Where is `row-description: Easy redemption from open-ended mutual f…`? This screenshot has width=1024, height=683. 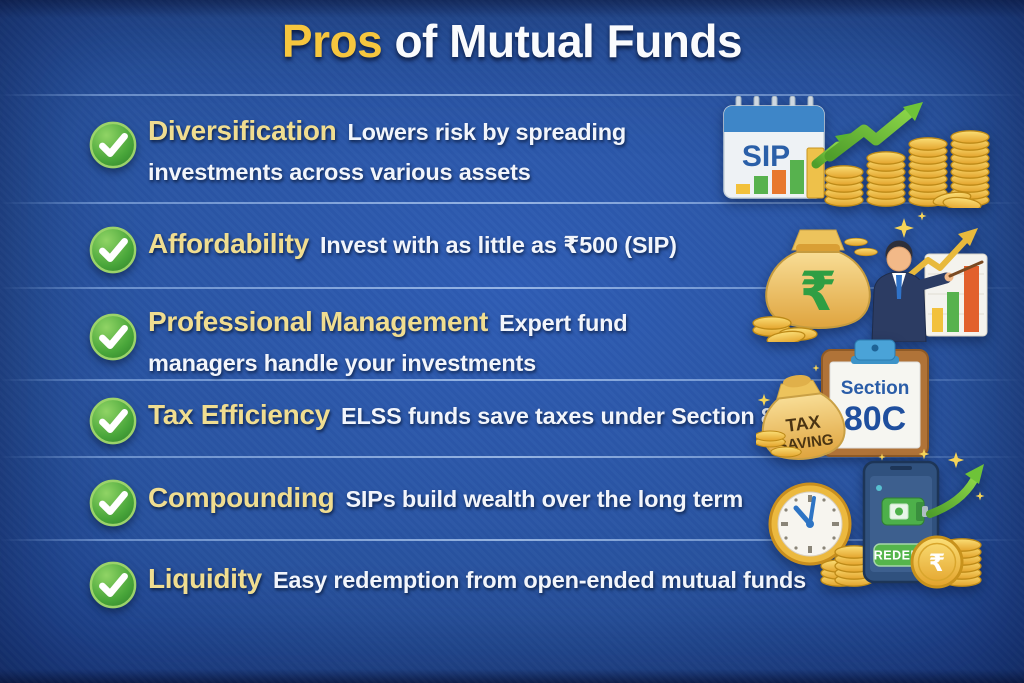
row-description: Easy redemption from open-ended mutual f… is located at coordinates (539, 580).